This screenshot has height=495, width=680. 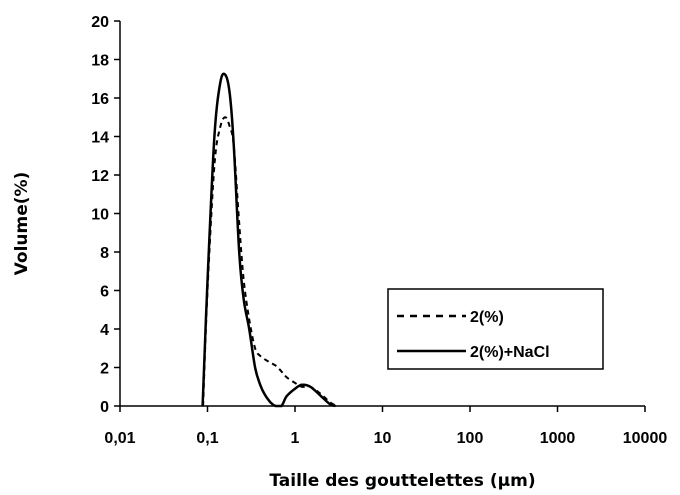 What do you see at coordinates (22, 224) in the screenshot?
I see `y-axis-title: Volume(%)` at bounding box center [22, 224].